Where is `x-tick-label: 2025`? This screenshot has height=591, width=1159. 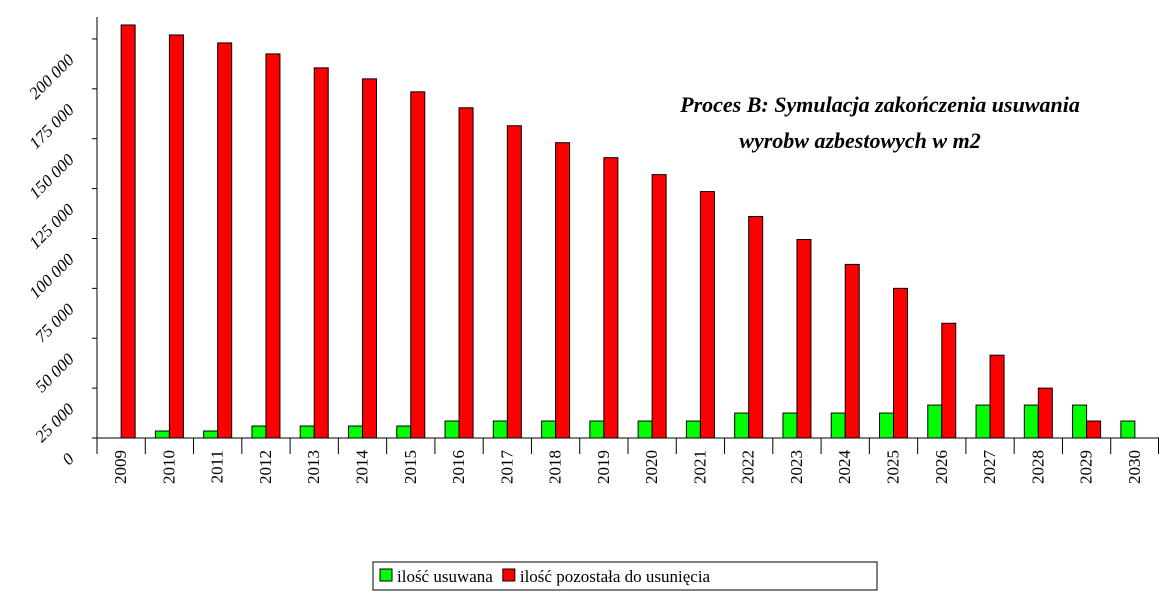 x-tick-label: 2025 is located at coordinates (893, 467).